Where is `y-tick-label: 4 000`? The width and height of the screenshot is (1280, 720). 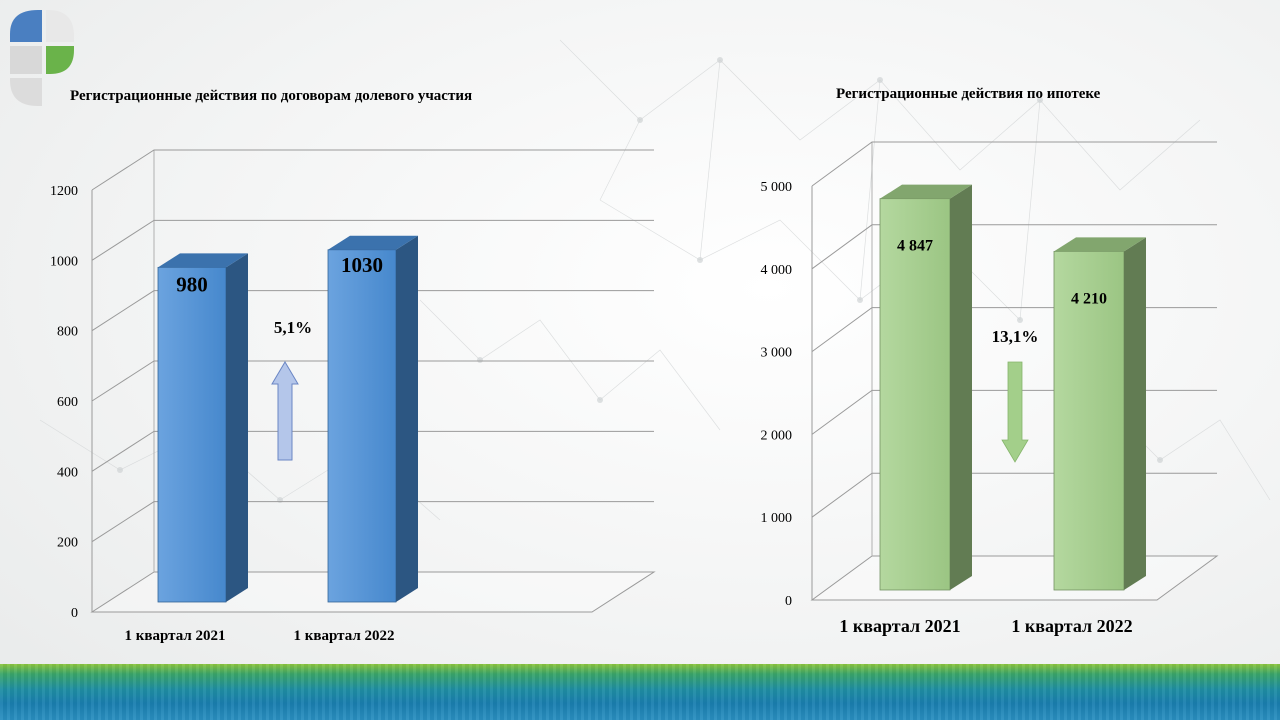
y-tick-label: 4 000 is located at coordinates (777, 270).